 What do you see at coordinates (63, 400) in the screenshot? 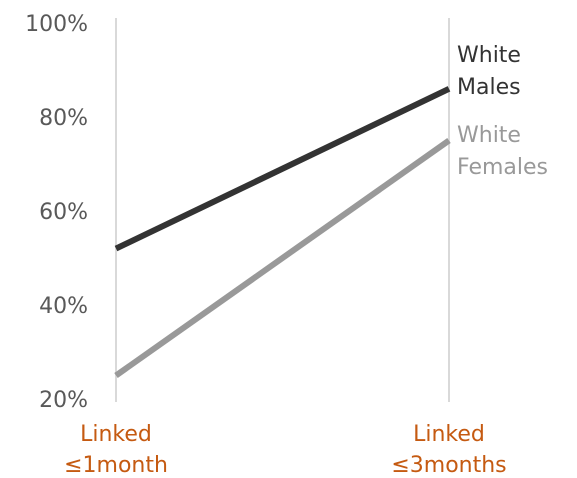
I see `y-tick-label: 20%` at bounding box center [63, 400].